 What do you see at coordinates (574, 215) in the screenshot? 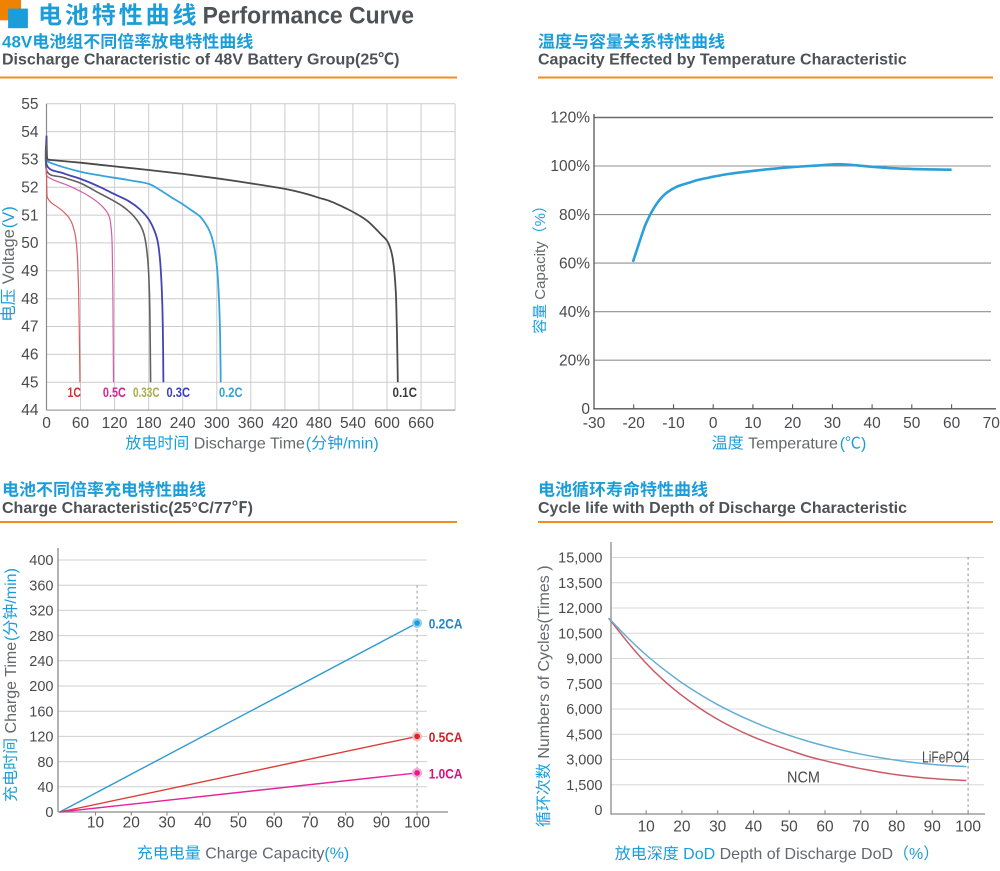
I see `svg-text: 80%` at bounding box center [574, 215].